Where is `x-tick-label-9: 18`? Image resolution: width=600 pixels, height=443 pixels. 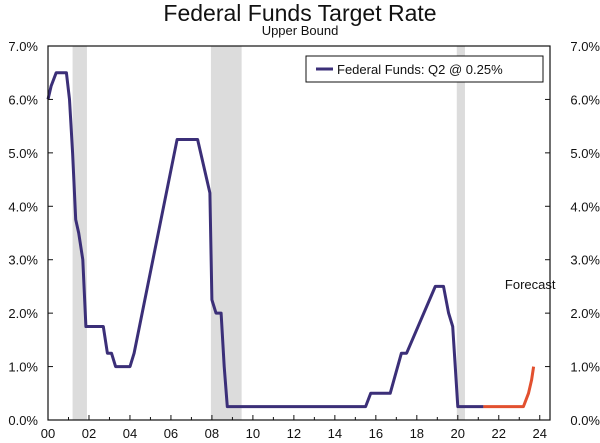 x-tick-label-9: 18 is located at coordinates (417, 433).